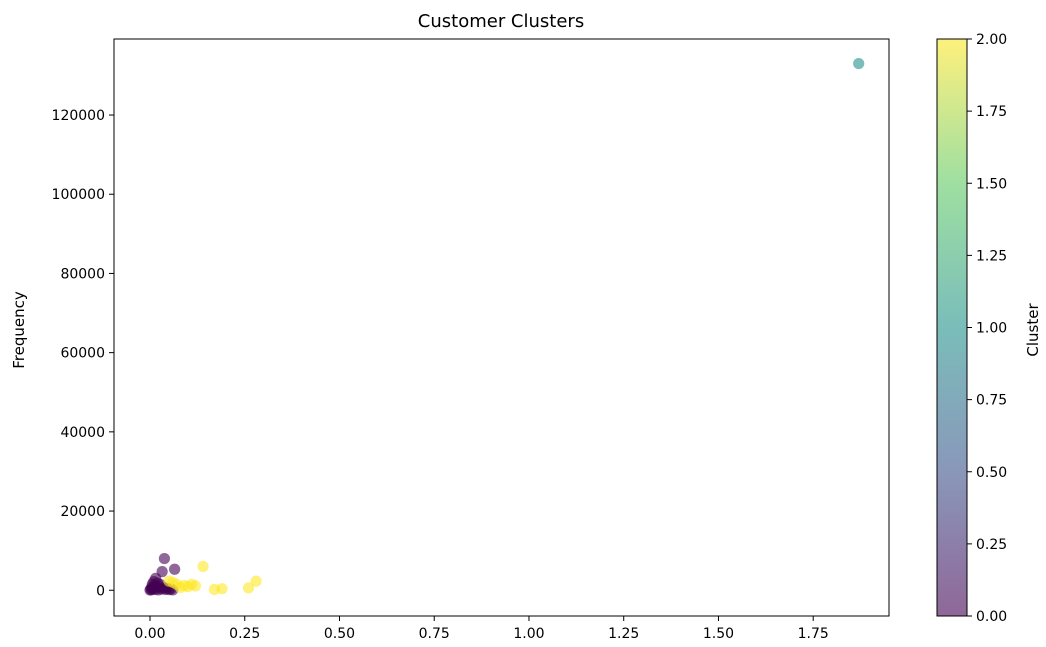  I want to click on y-tick-label: 80000, so click(82, 274).